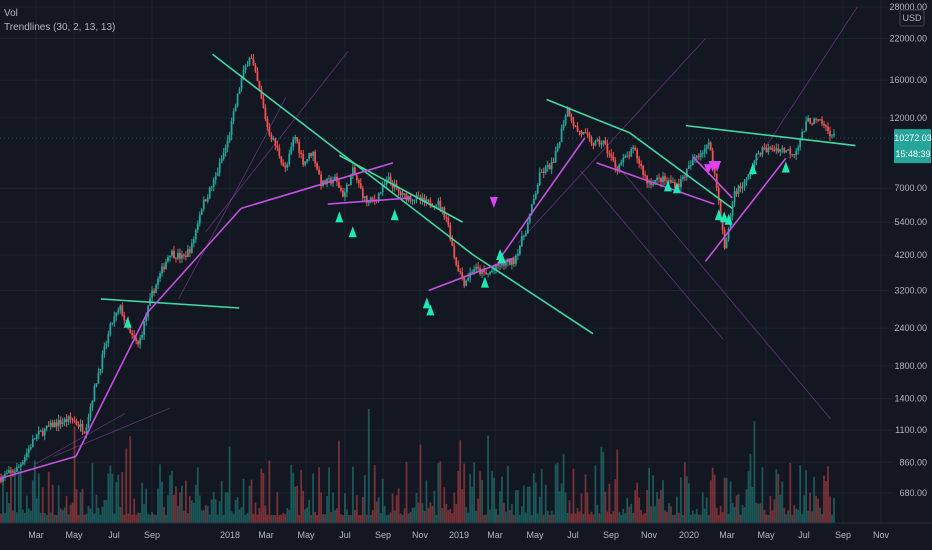 The height and width of the screenshot is (550, 932). Describe the element at coordinates (689, 535) in the screenshot. I see `time-axis-tick: 2020` at that location.